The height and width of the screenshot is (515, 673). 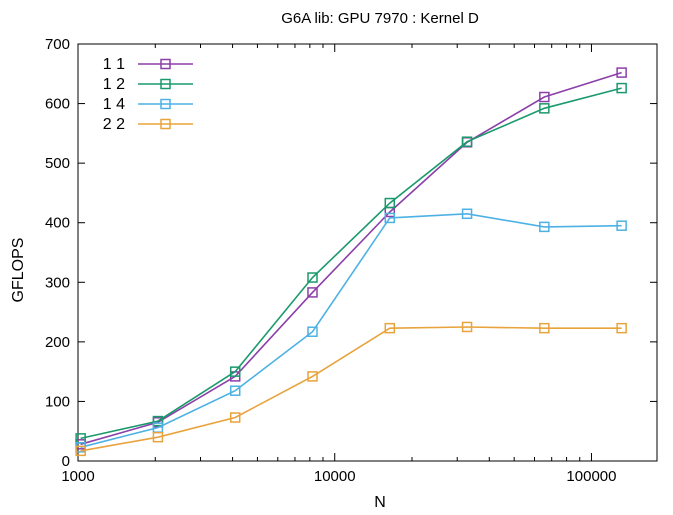 I want to click on y-tick-label: 0, so click(x=66, y=461).